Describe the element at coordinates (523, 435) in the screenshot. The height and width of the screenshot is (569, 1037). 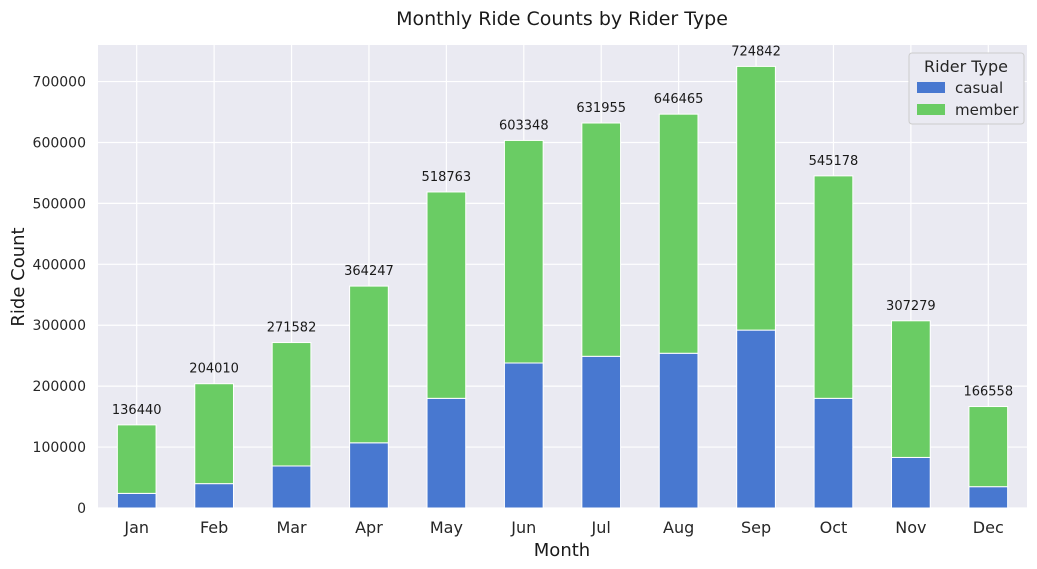
I see `bar-casual-jun` at that location.